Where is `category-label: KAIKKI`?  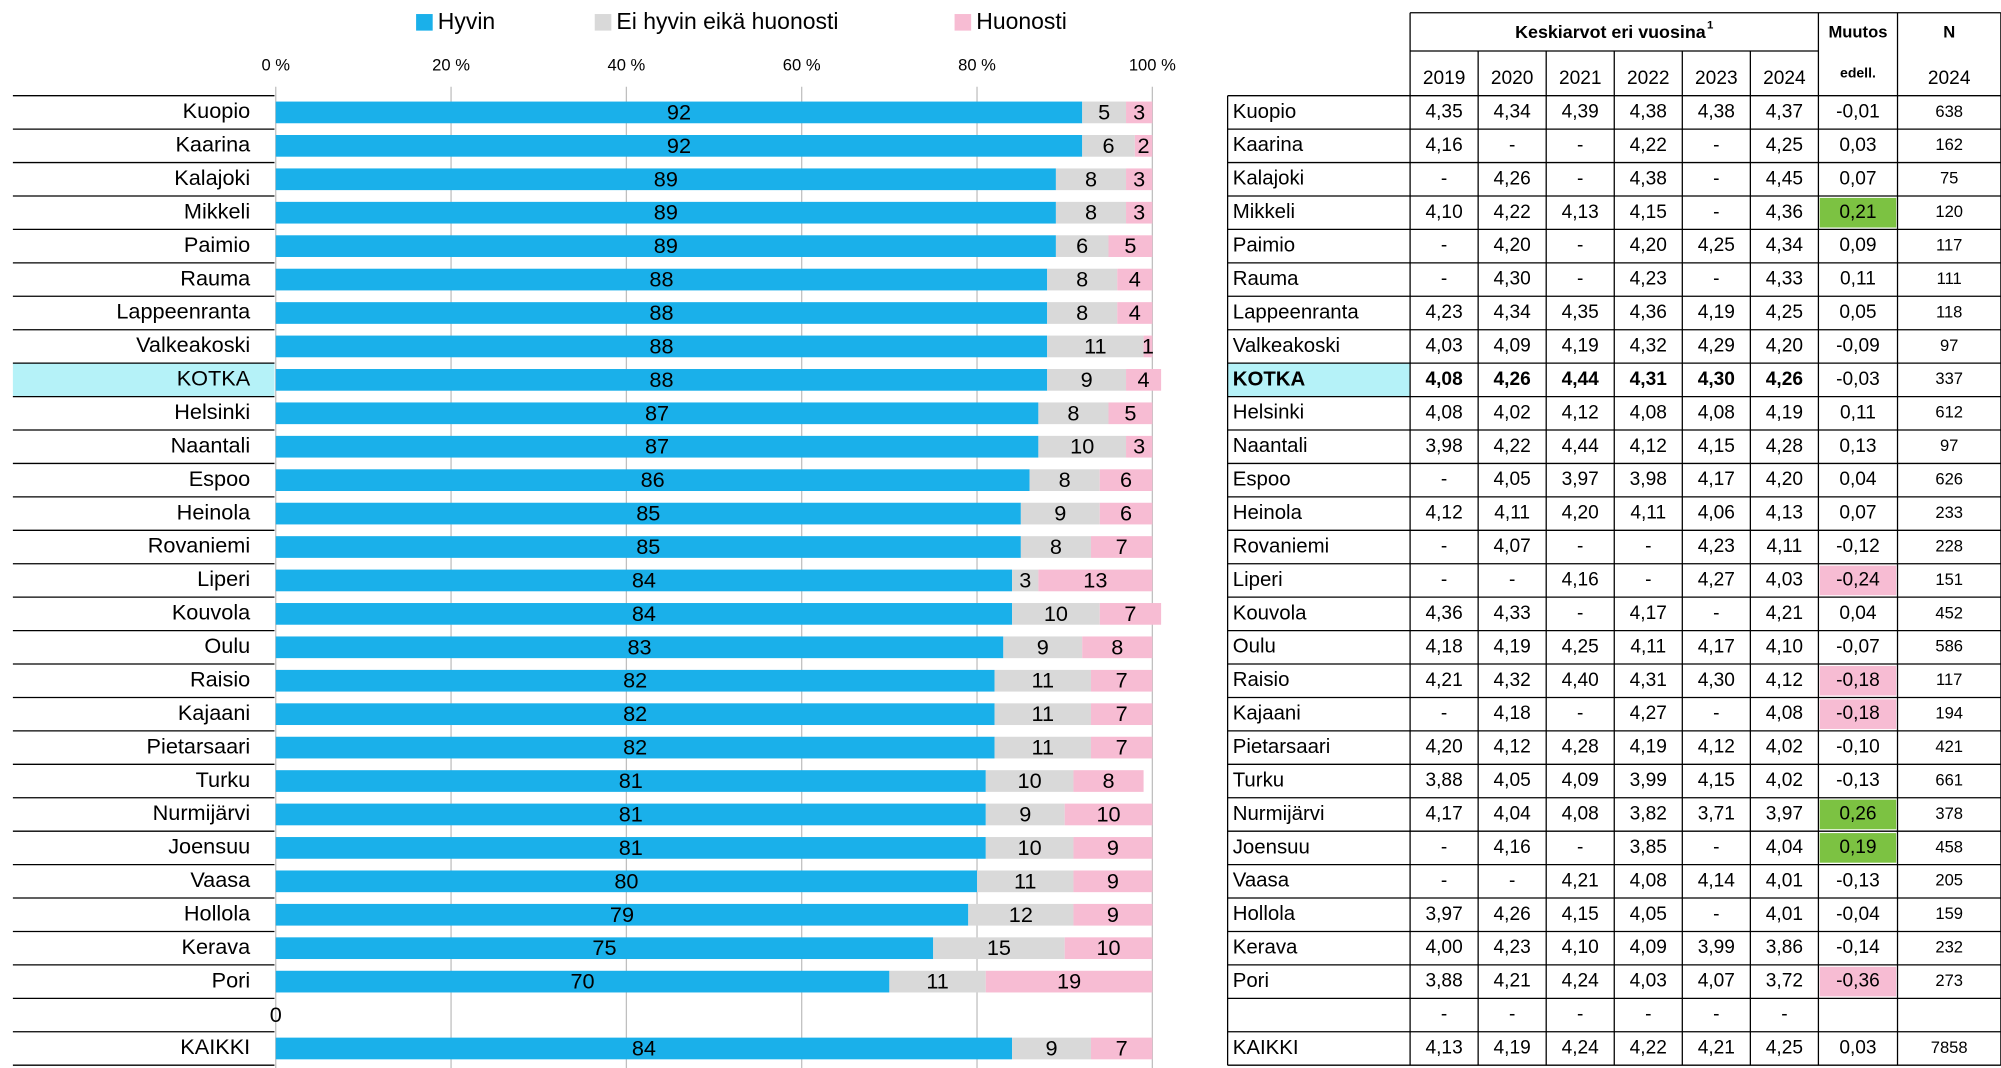 category-label: KAIKKI is located at coordinates (215, 1046).